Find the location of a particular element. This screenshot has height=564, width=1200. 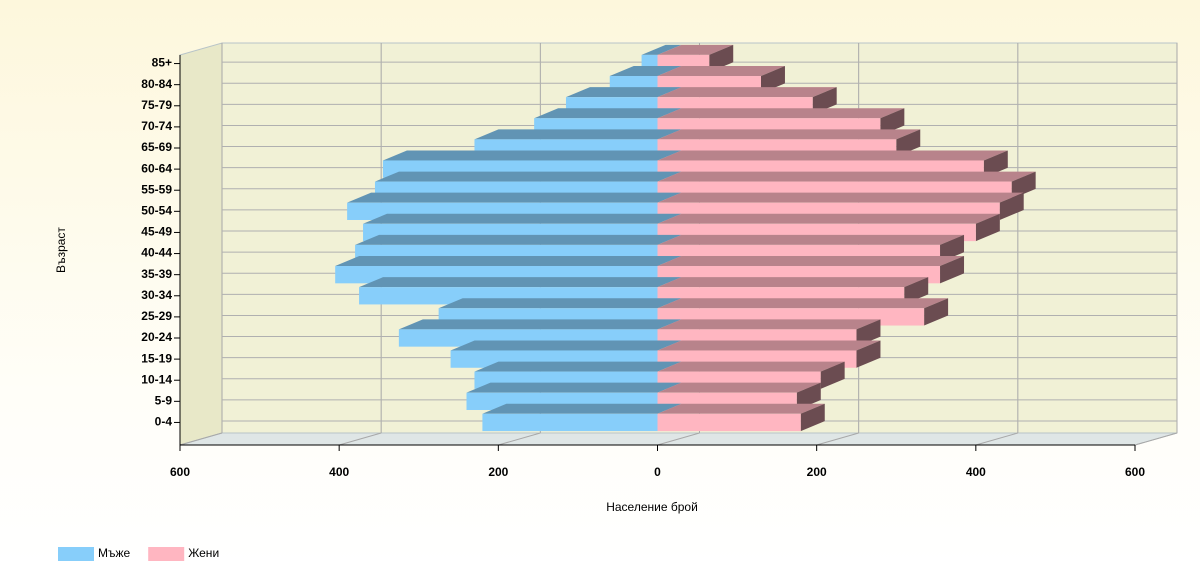

y-tick-label: 10-14 is located at coordinates (156, 379).